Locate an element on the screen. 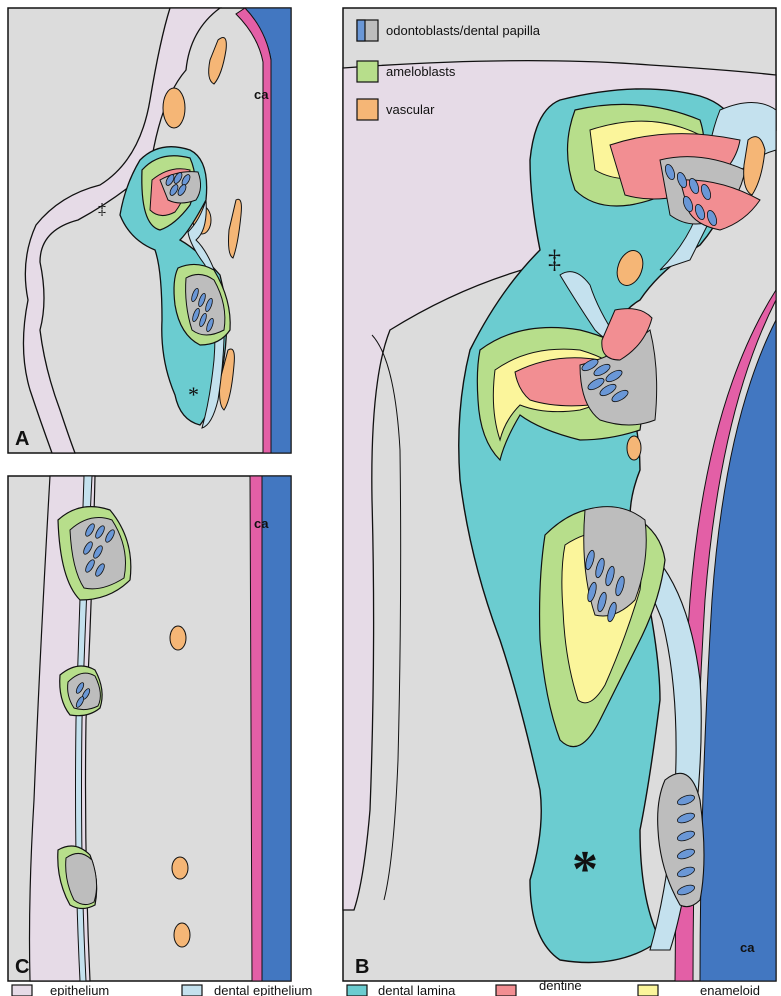  legend-swatch-dental-epithelium is located at coordinates (192, 990).